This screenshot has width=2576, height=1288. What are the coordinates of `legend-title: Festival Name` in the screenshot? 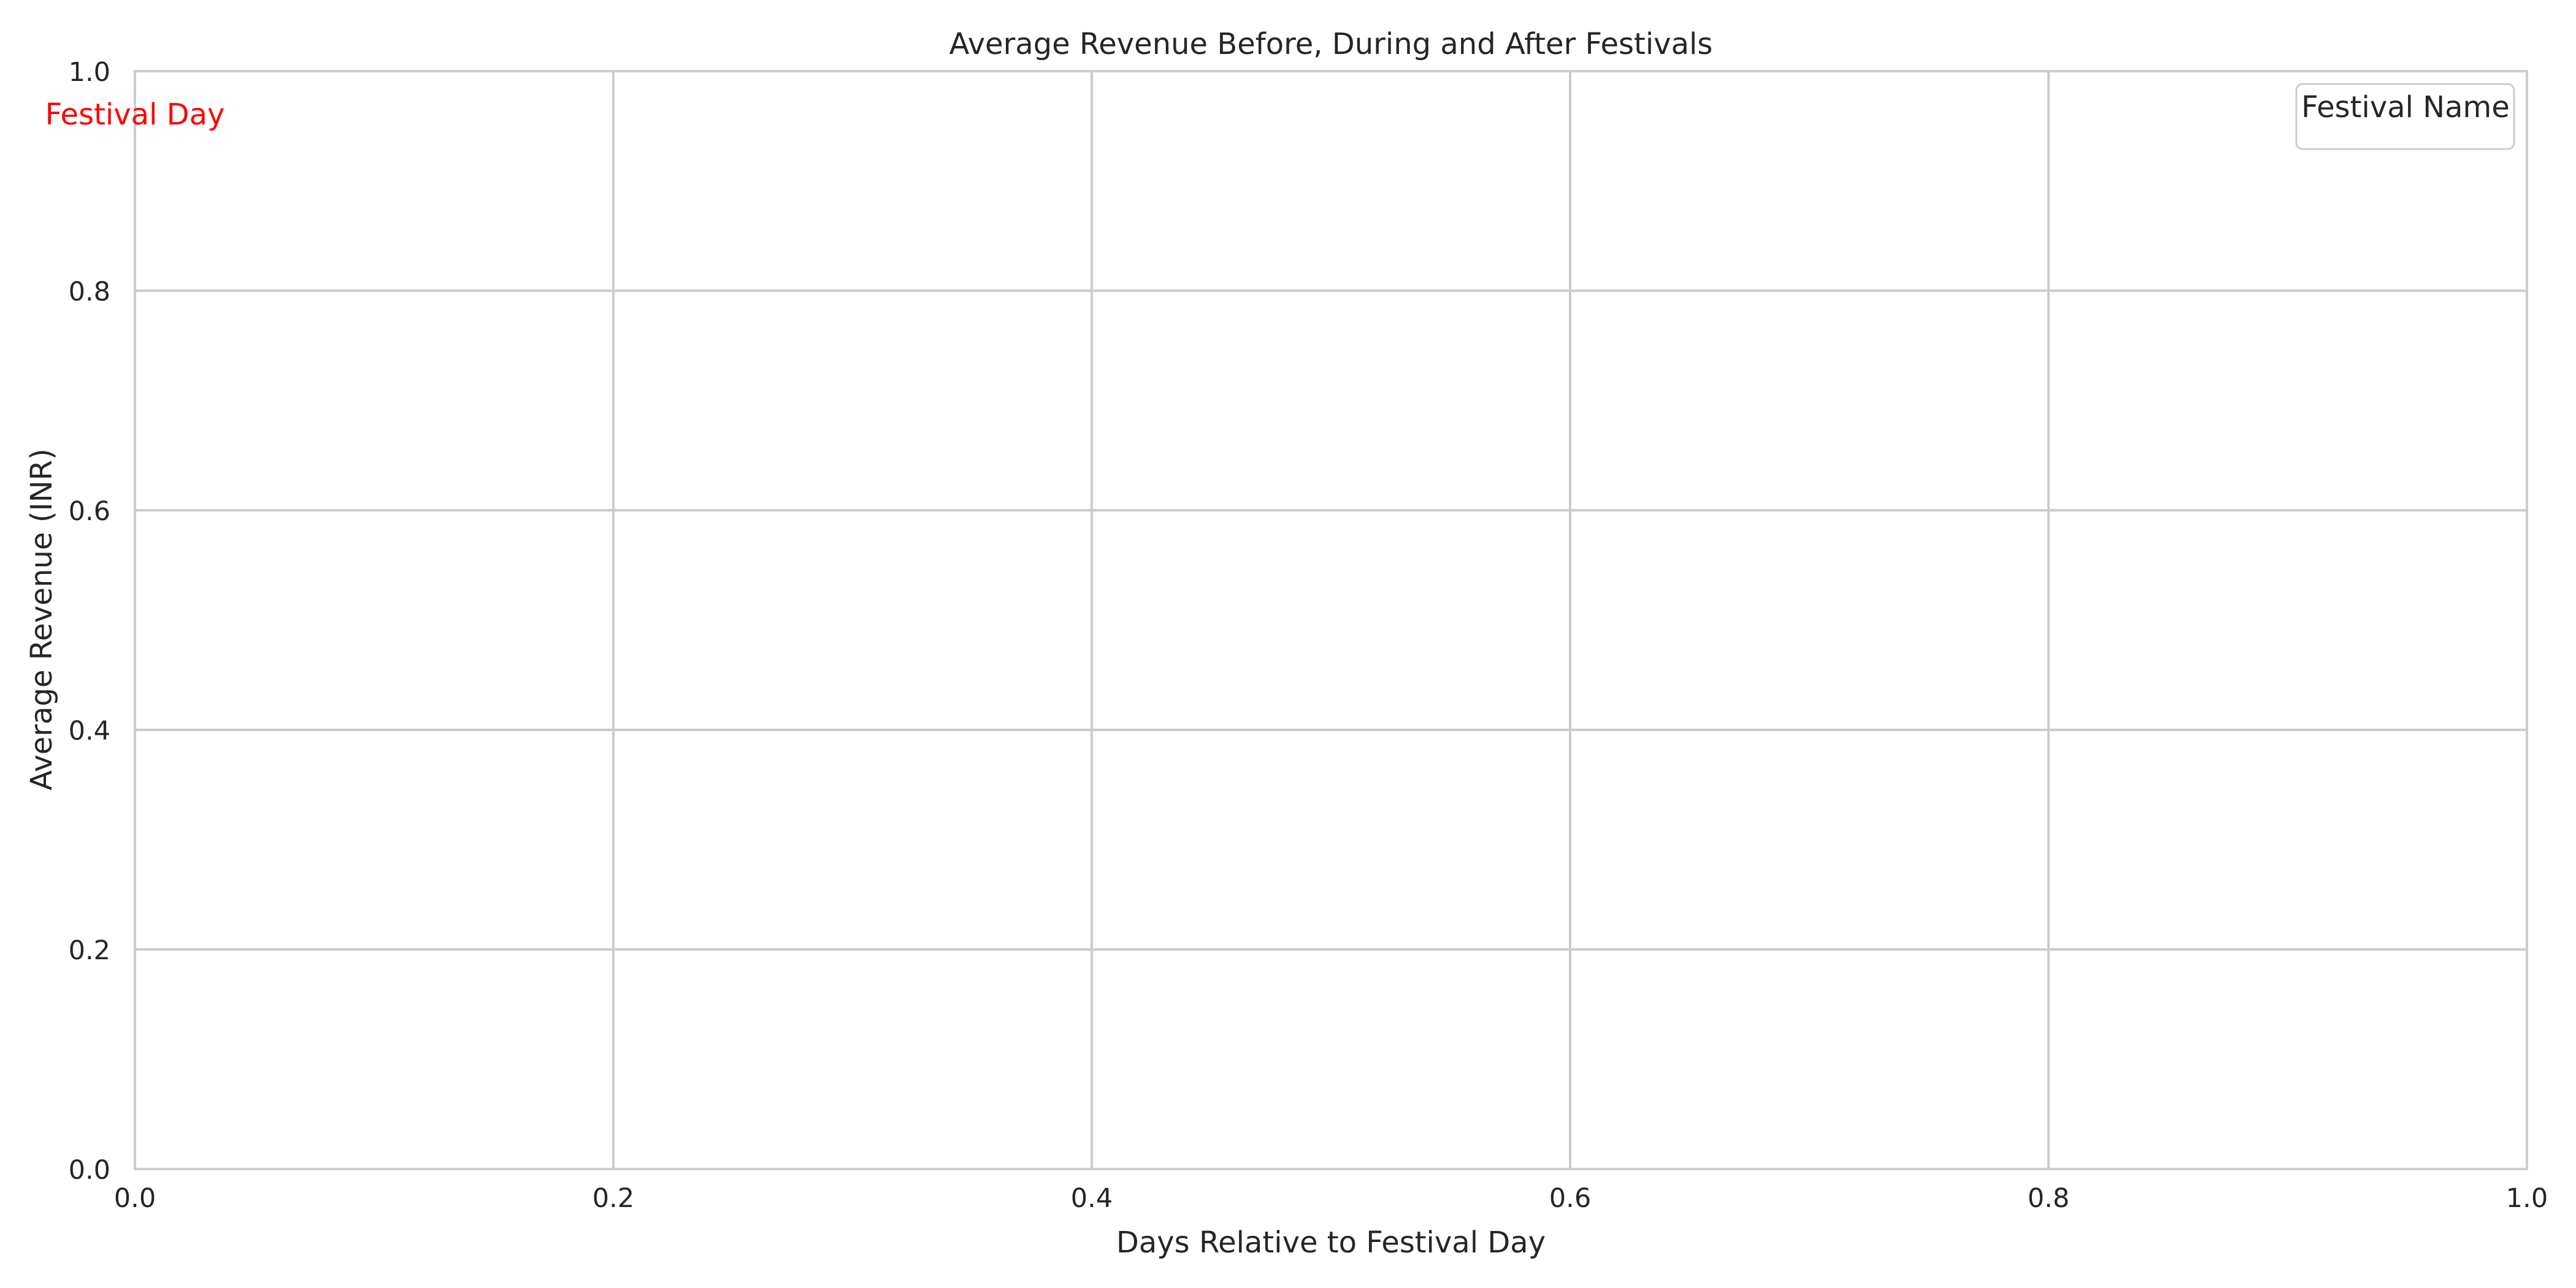 It's located at (2405, 107).